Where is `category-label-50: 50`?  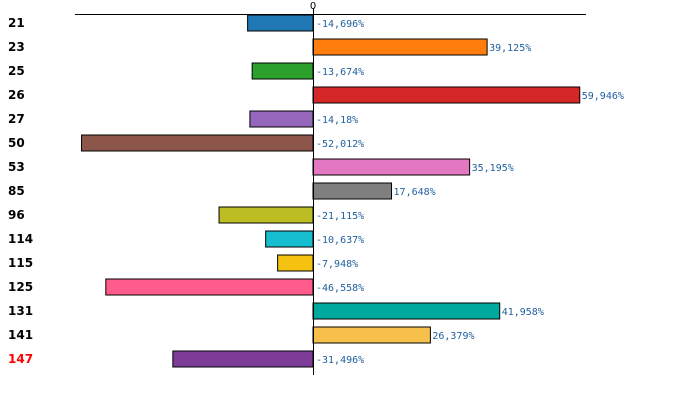 category-label-50: 50 is located at coordinates (16, 143).